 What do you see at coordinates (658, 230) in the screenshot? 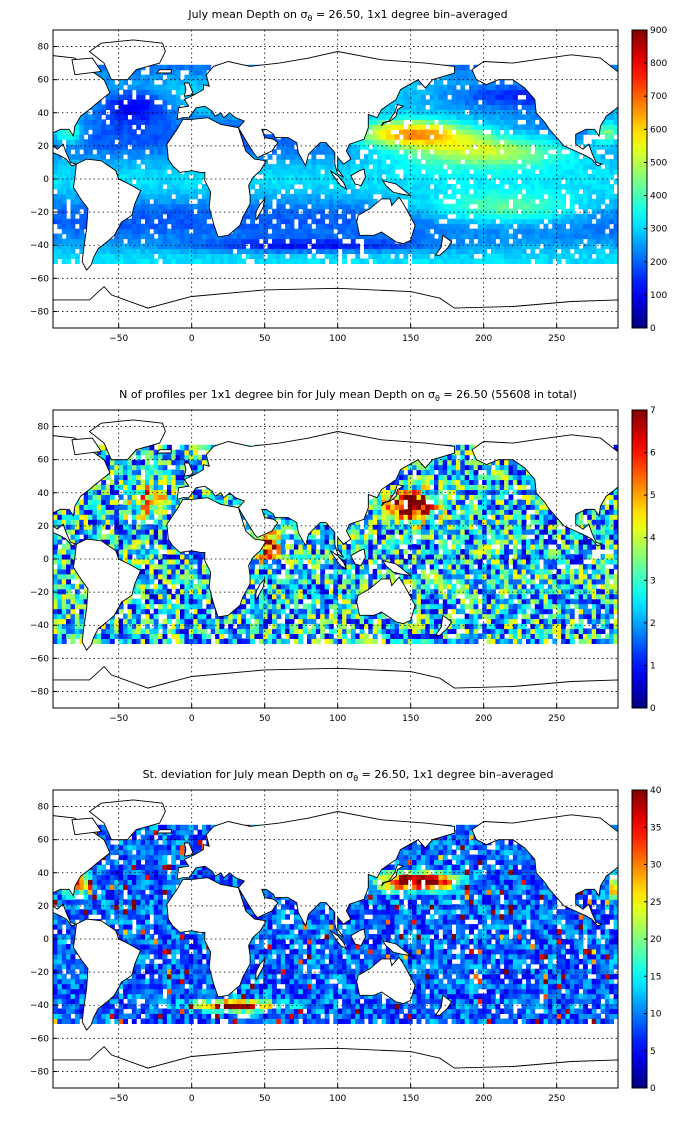
I see `colorbar-tick-label: 300` at bounding box center [658, 230].